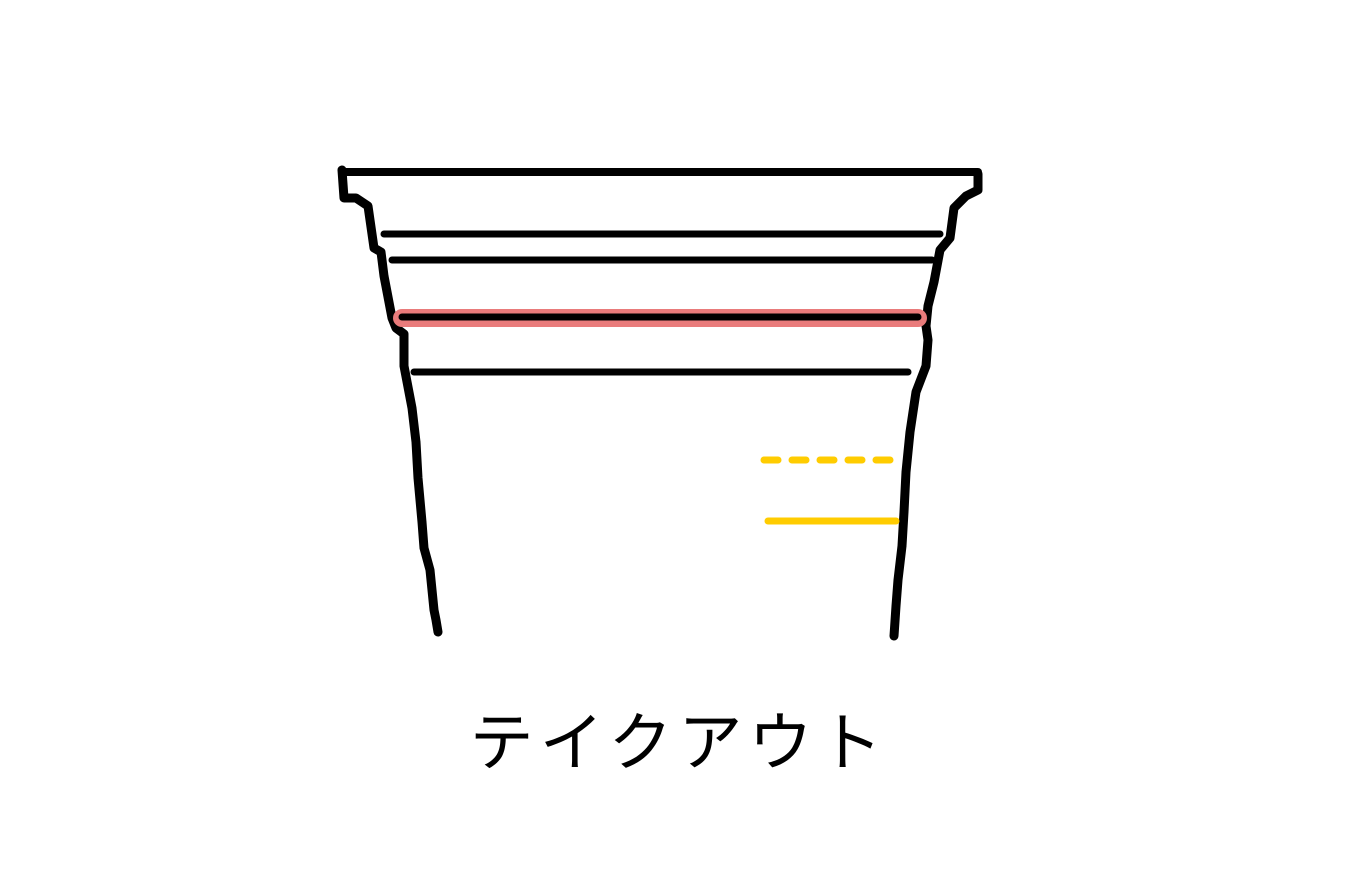 This screenshot has width=1358, height=879. I want to click on cup-left-wall, so click(390, 401).